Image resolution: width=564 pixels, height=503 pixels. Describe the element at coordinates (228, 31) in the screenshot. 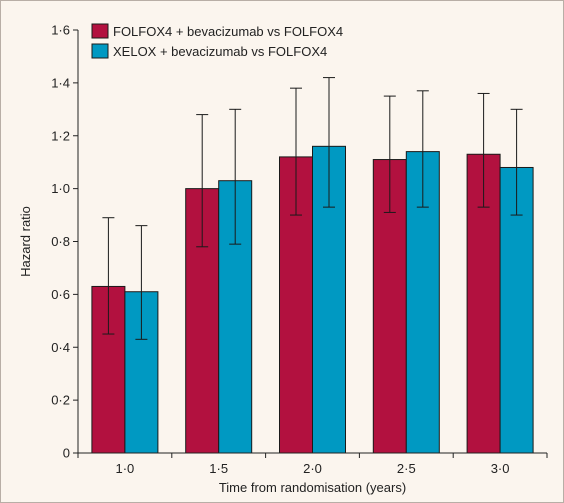

I see `legend-label-folfox4-bevacizumab: FOLFOX4 + bevacizumab vs FOLFOX4` at that location.